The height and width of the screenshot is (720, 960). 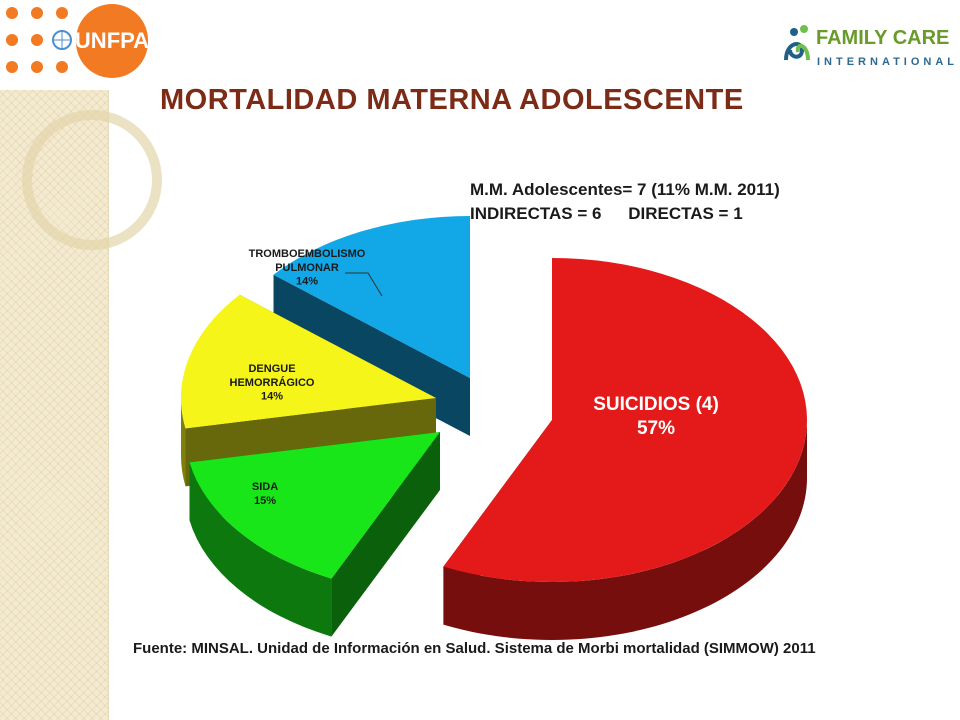 What do you see at coordinates (536, 213) in the screenshot?
I see `summary-indirect: INDIRECTAS = 6` at bounding box center [536, 213].